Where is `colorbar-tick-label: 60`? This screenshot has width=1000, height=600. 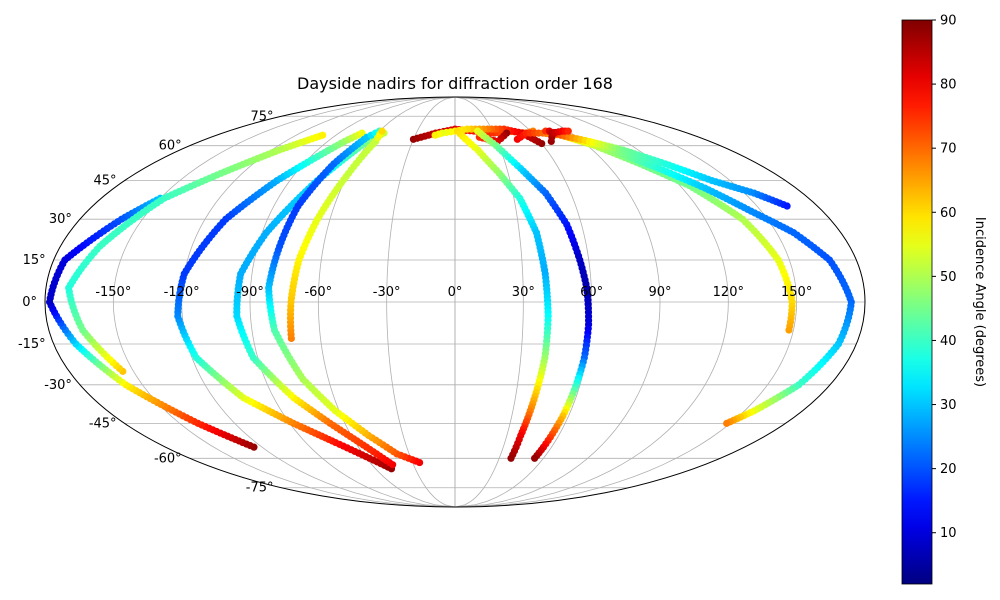 colorbar-tick-label: 60 is located at coordinates (948, 213).